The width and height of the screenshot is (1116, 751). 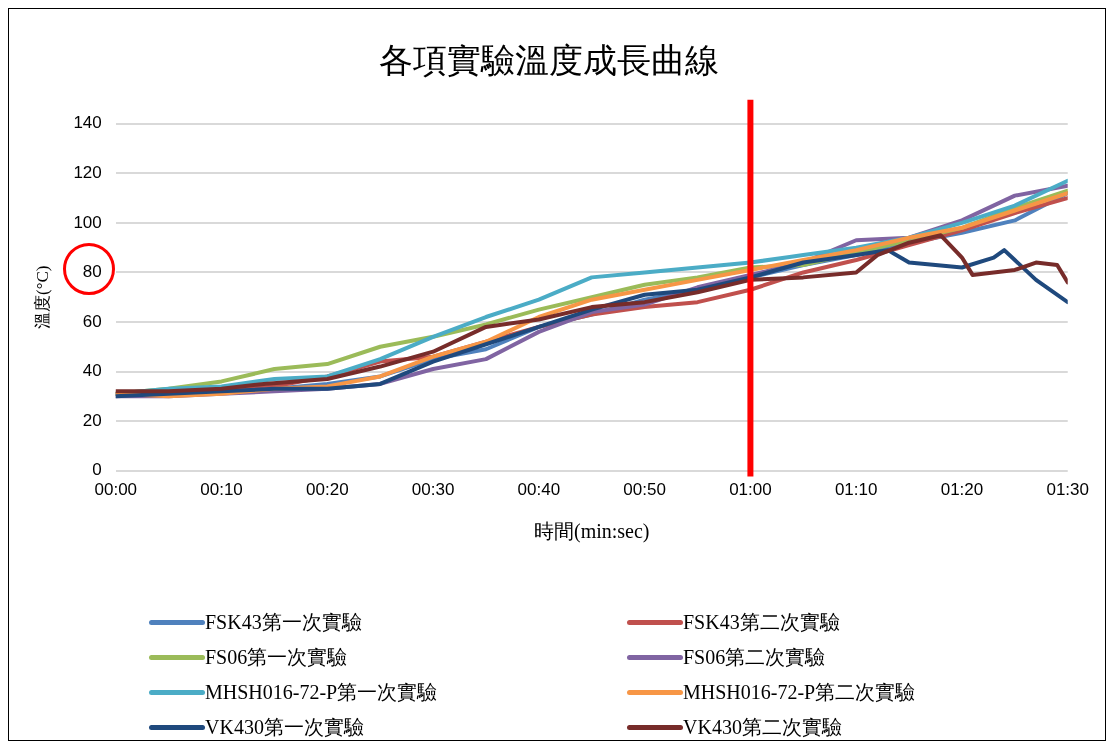 I want to click on x-tick-label: 00:30, so click(x=433, y=490).